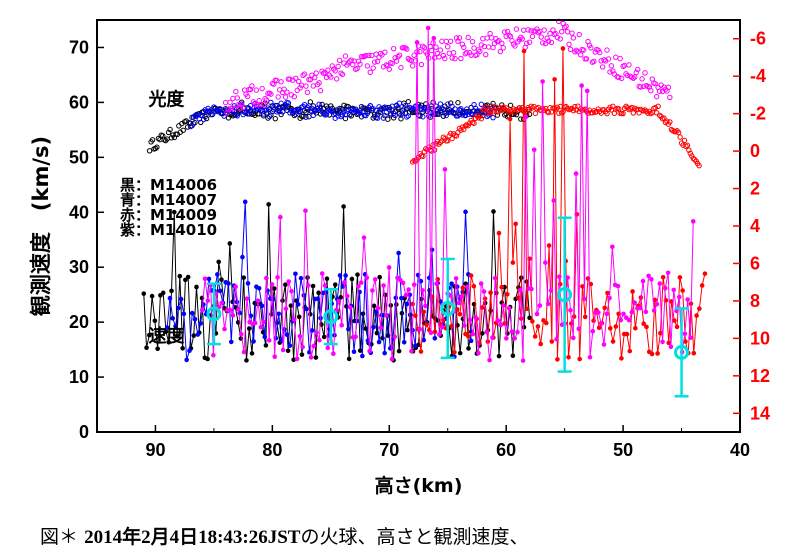 Image resolution: width=800 pixels, height=556 pixels. Describe the element at coordinates (623, 450) in the screenshot. I see `x-tick-label: 50` at that location.